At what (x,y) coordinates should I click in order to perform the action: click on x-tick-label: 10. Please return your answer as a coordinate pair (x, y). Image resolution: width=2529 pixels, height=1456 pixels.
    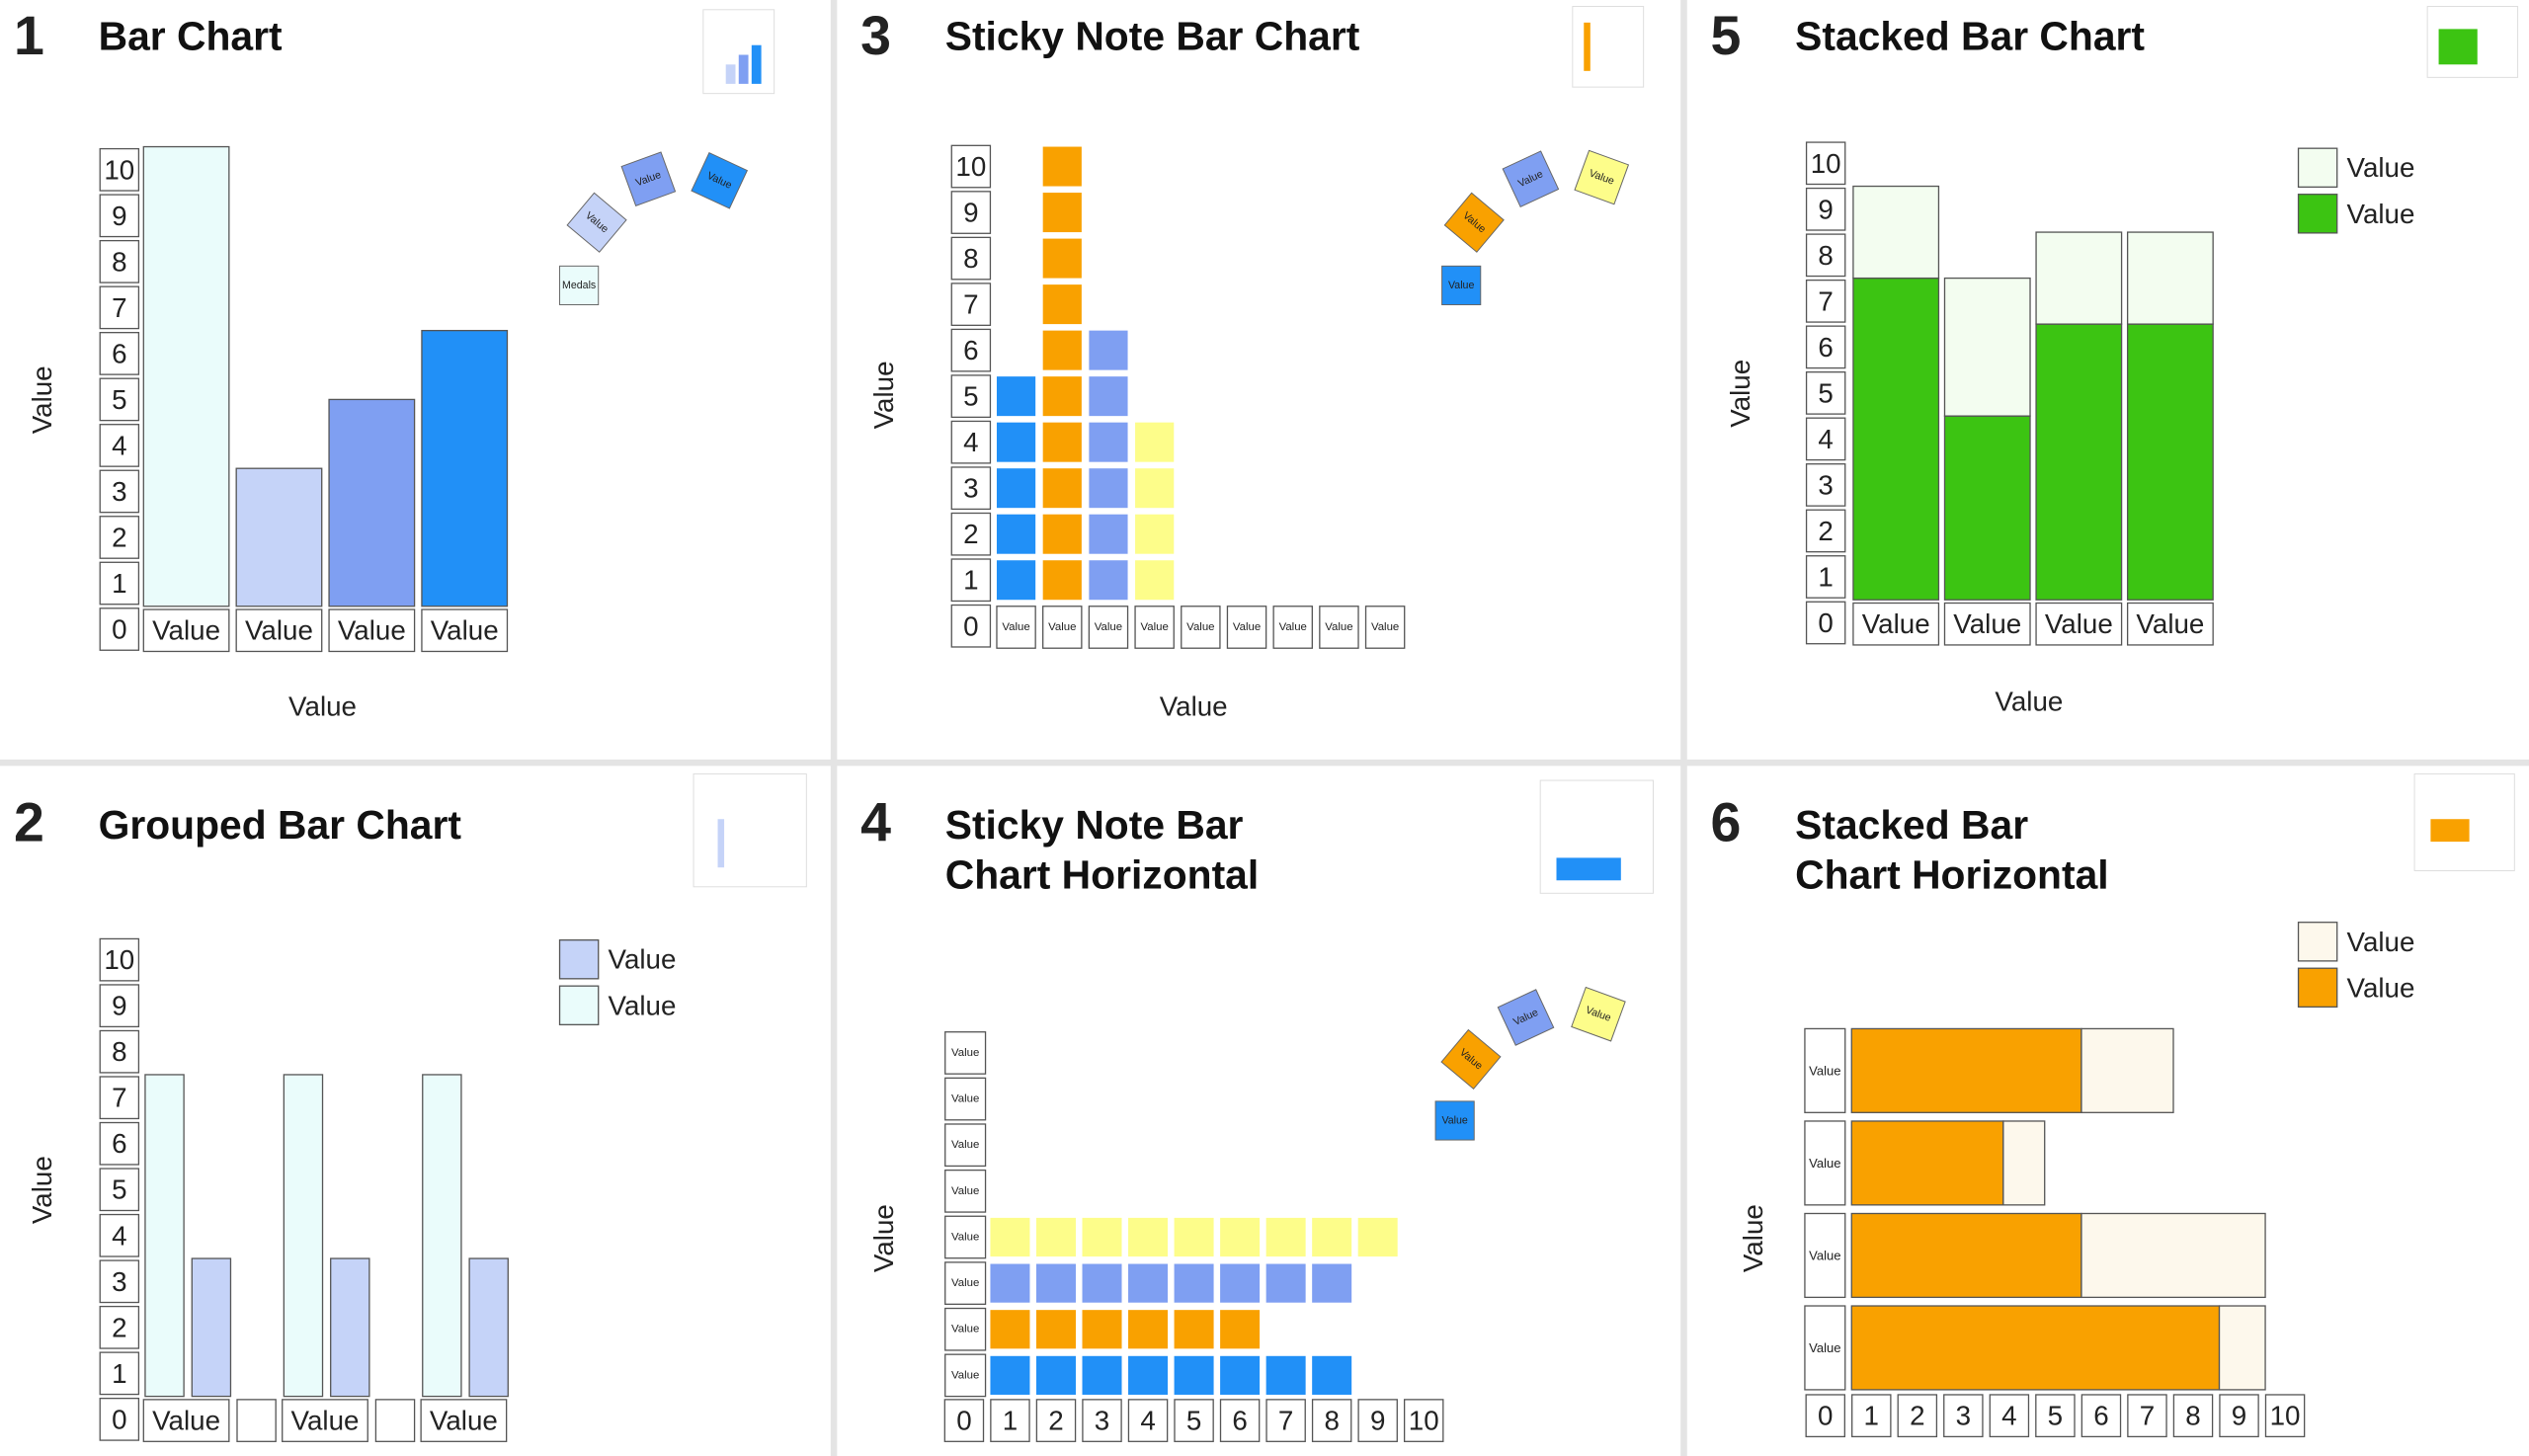
    Looking at the image, I should click on (1424, 1421).